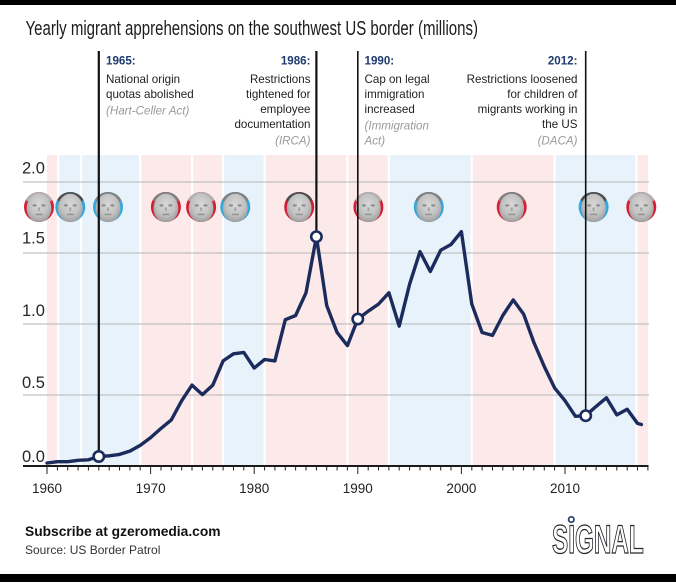  Describe the element at coordinates (598, 540) in the screenshot. I see `svg-text: SIGNAL` at that location.